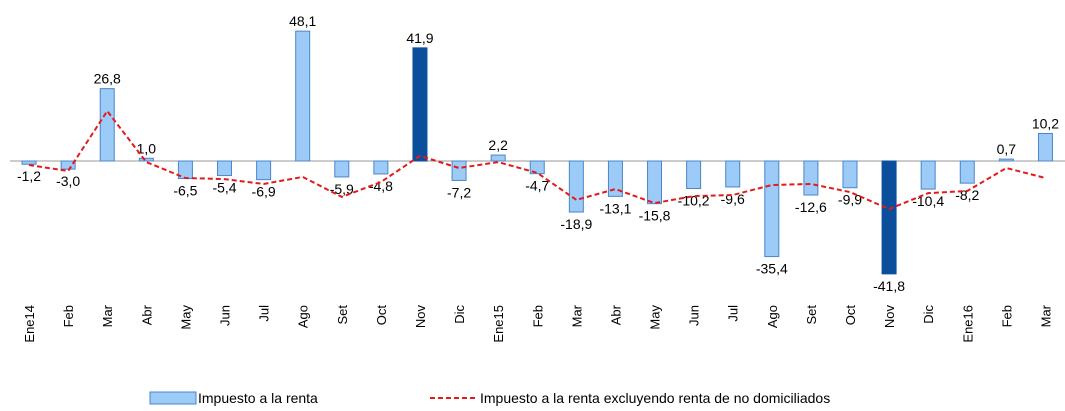 The height and width of the screenshot is (411, 1065). I want to click on value-label: -6,5, so click(185, 191).